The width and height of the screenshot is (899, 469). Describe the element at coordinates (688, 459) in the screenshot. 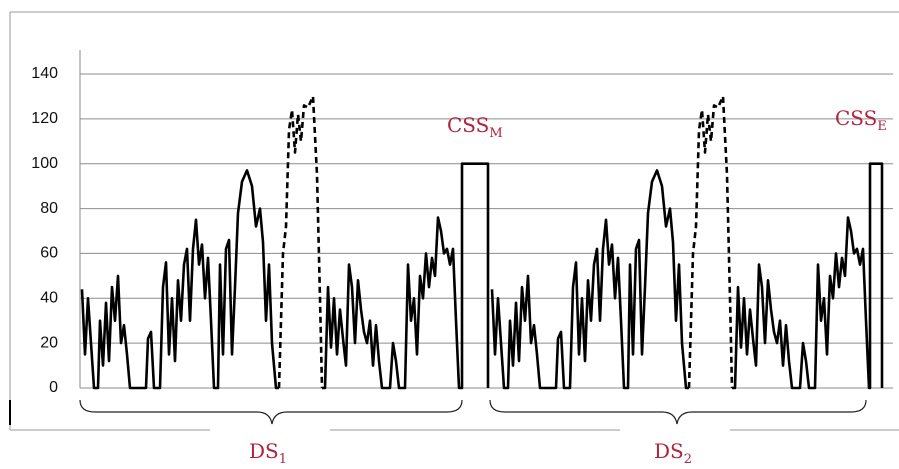

I see `annotation-sub: 2` at that location.